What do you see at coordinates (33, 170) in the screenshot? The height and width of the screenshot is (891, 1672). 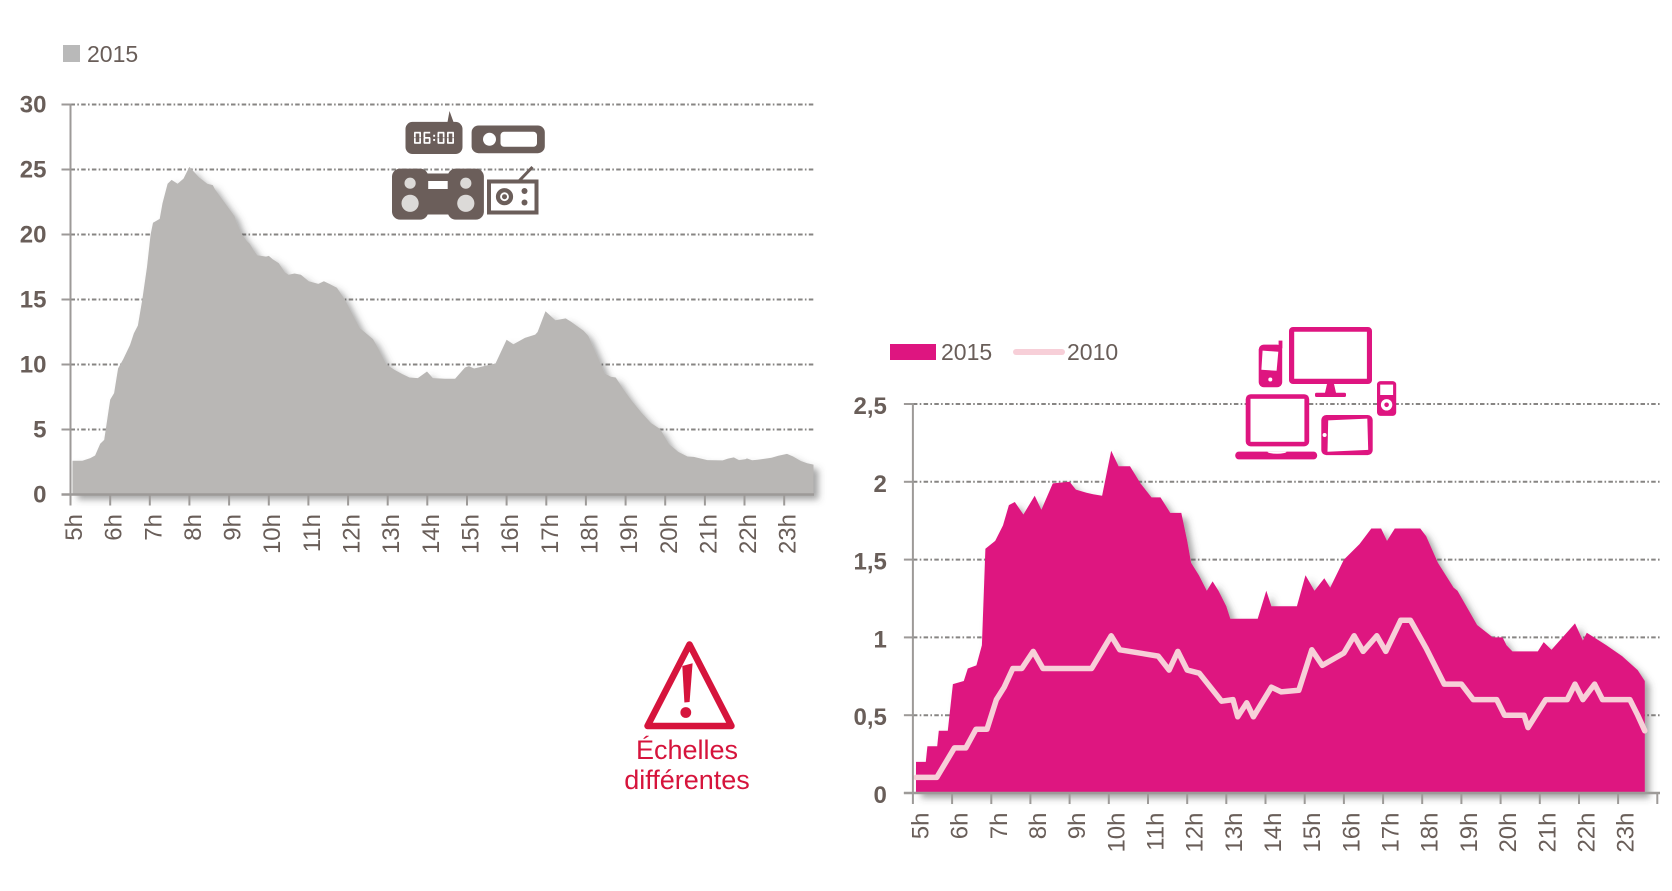 I see `svg-text: 25` at bounding box center [33, 170].